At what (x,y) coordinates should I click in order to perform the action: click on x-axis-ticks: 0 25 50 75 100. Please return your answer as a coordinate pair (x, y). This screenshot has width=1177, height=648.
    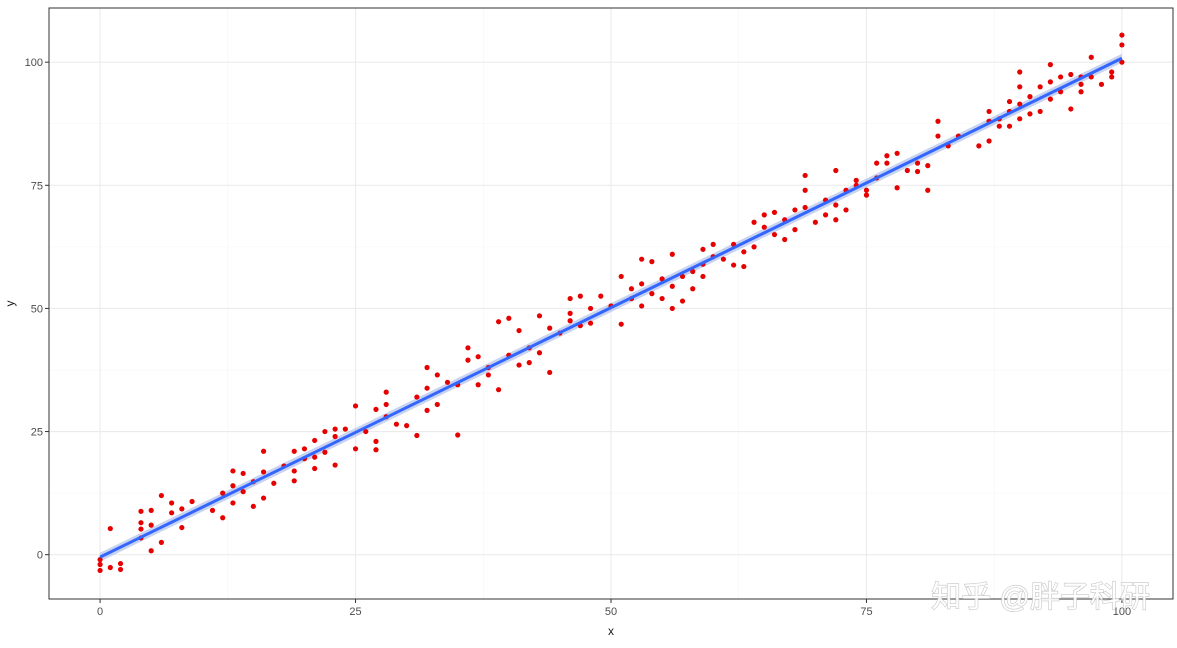
    Looking at the image, I should click on (614, 608).